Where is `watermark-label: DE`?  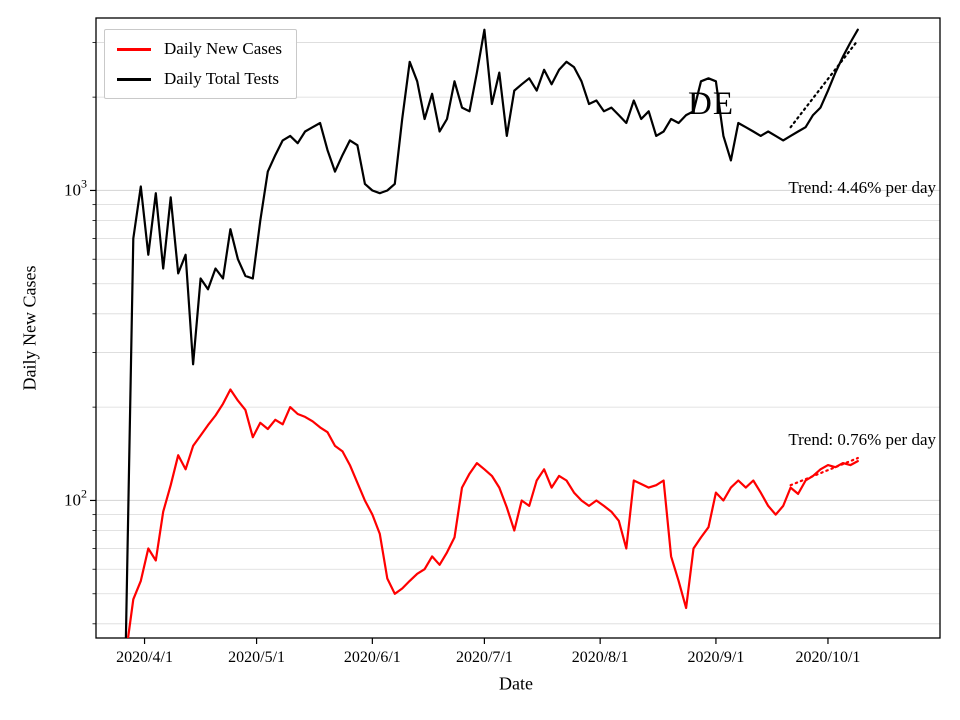
watermark-label: DE is located at coordinates (711, 104).